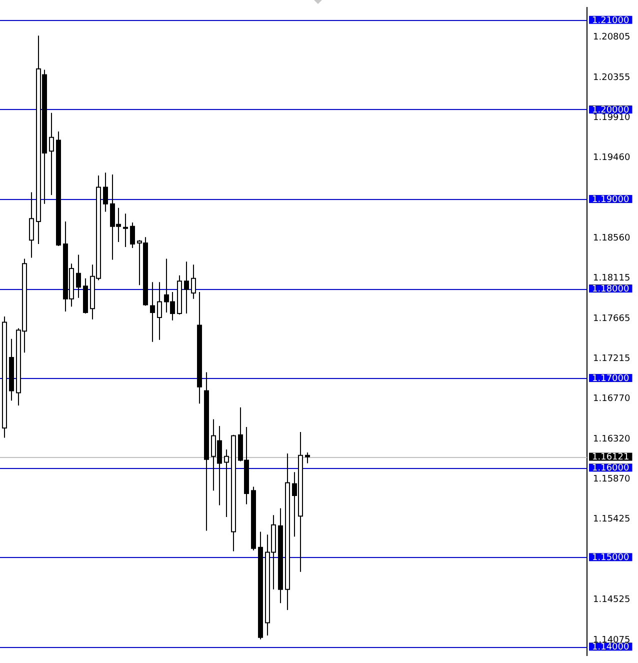  Describe the element at coordinates (611, 519) in the screenshot. I see `y-tick-label: 1.15425` at that location.